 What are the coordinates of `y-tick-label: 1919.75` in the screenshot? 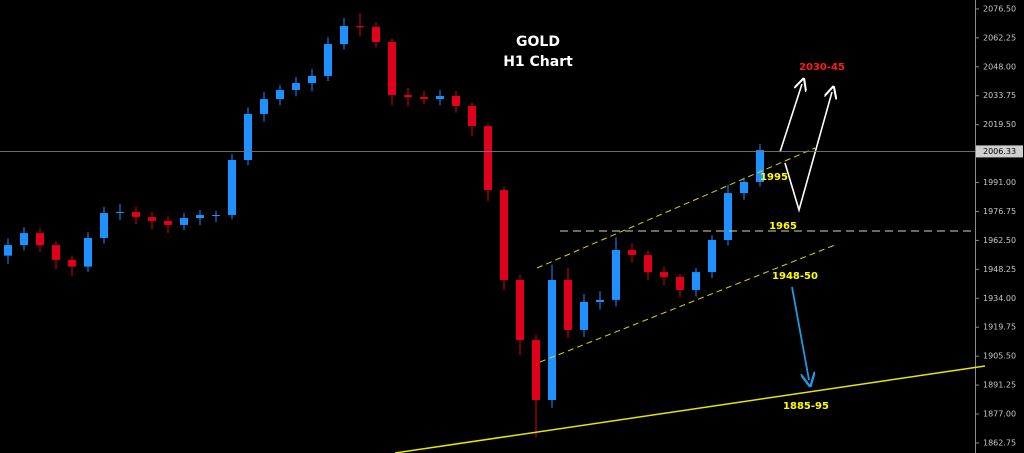 It's located at (999, 327).